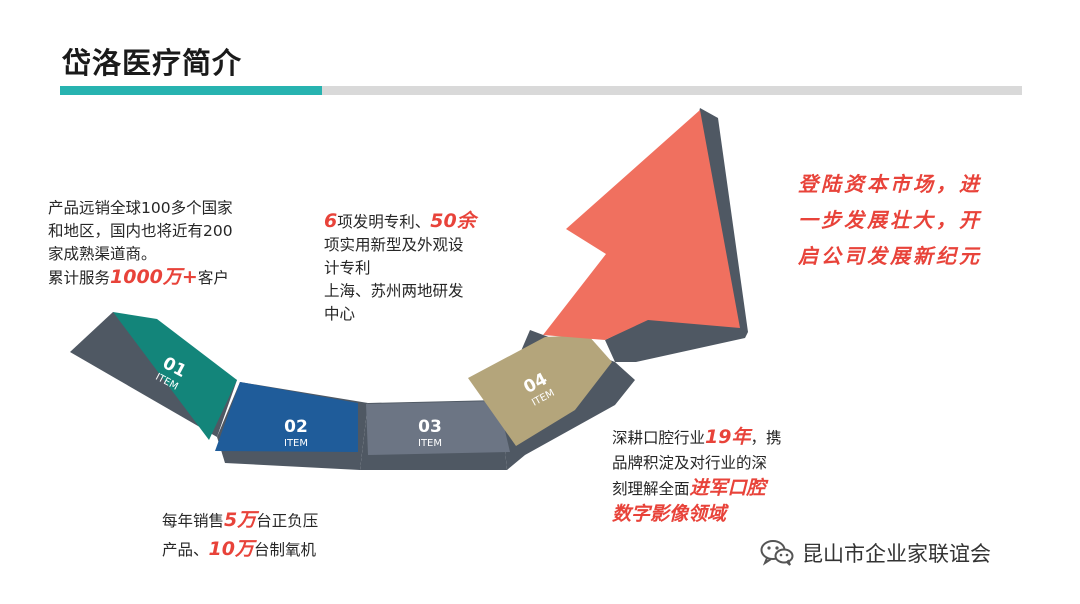  Describe the element at coordinates (430, 427) in the screenshot. I see `step3-number: 03` at that location.